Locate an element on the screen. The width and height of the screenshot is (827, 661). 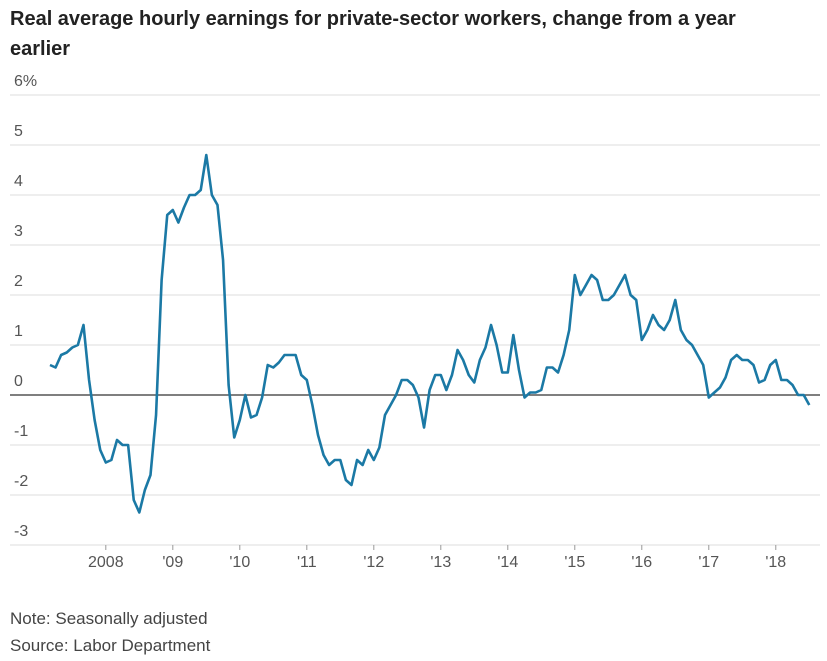
y-tick-label: -2 is located at coordinates (21, 481).